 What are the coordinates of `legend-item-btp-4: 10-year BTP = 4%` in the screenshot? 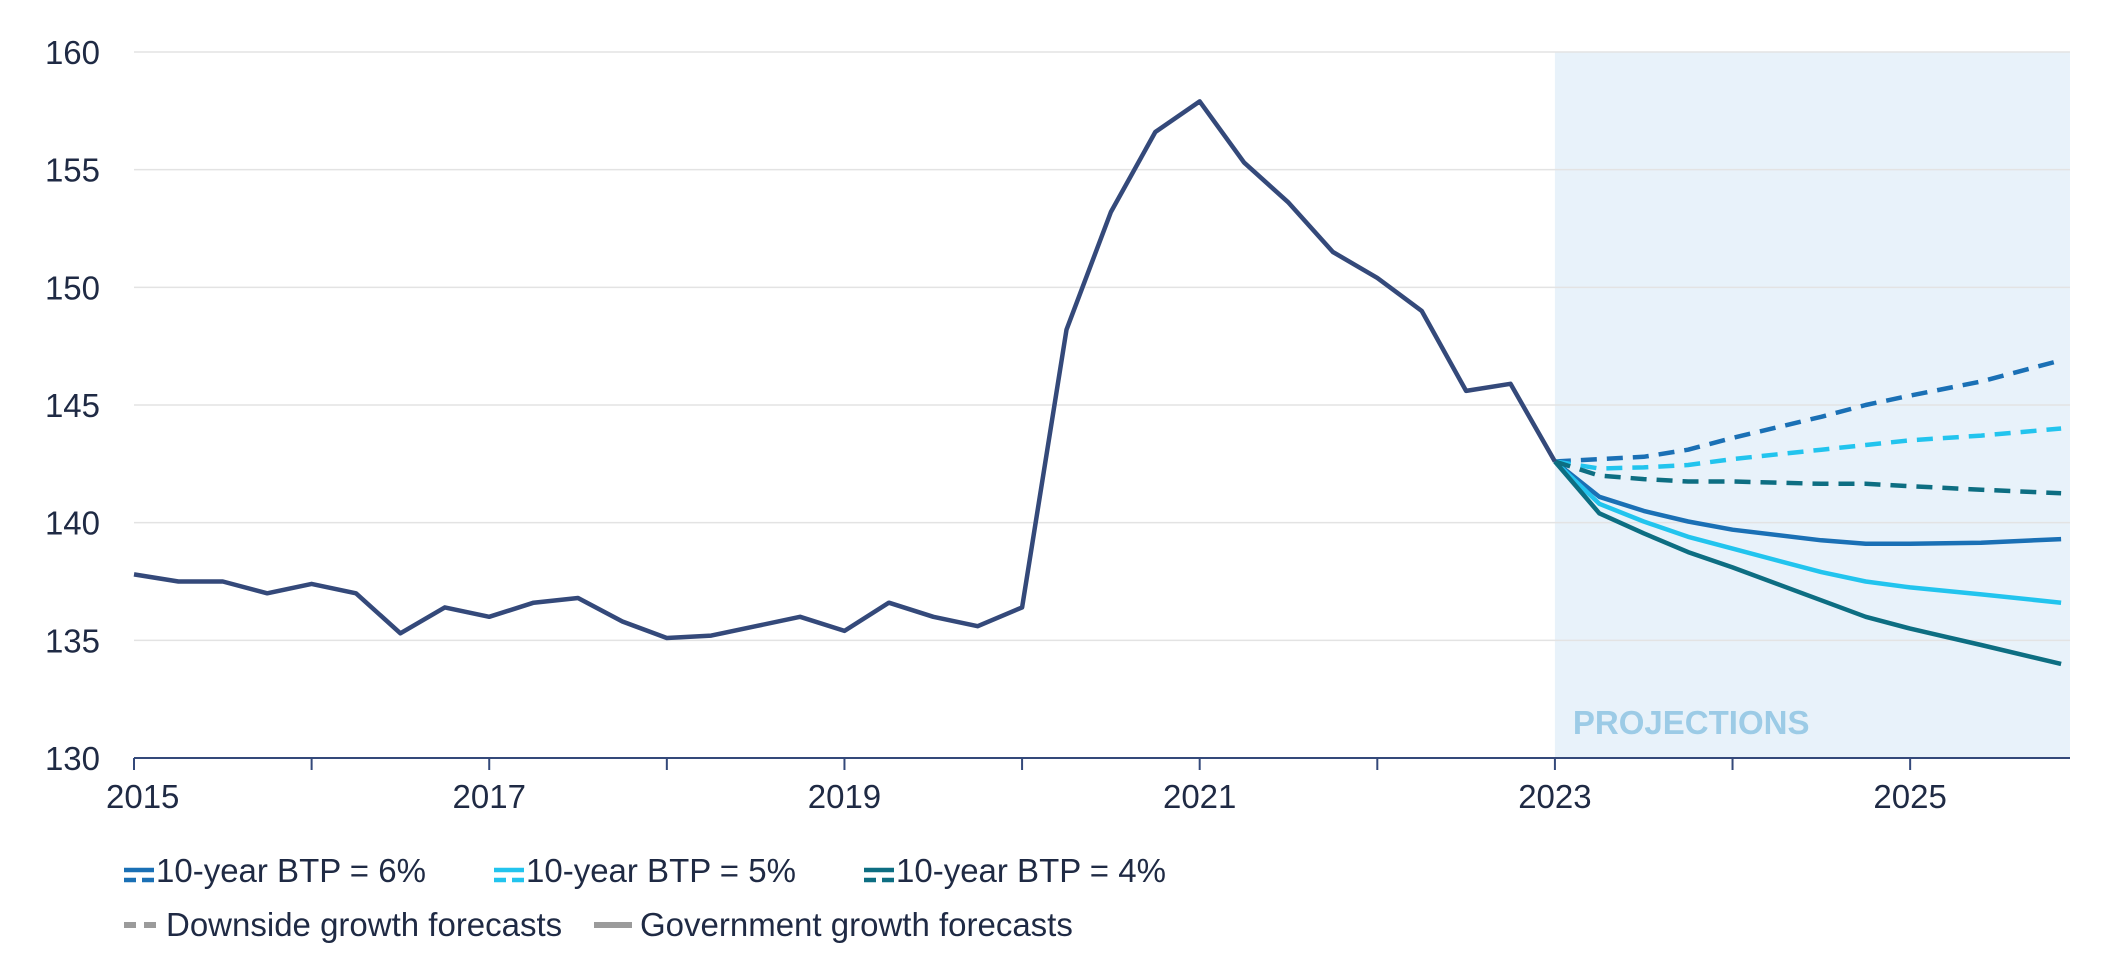 It's located at (1015, 870).